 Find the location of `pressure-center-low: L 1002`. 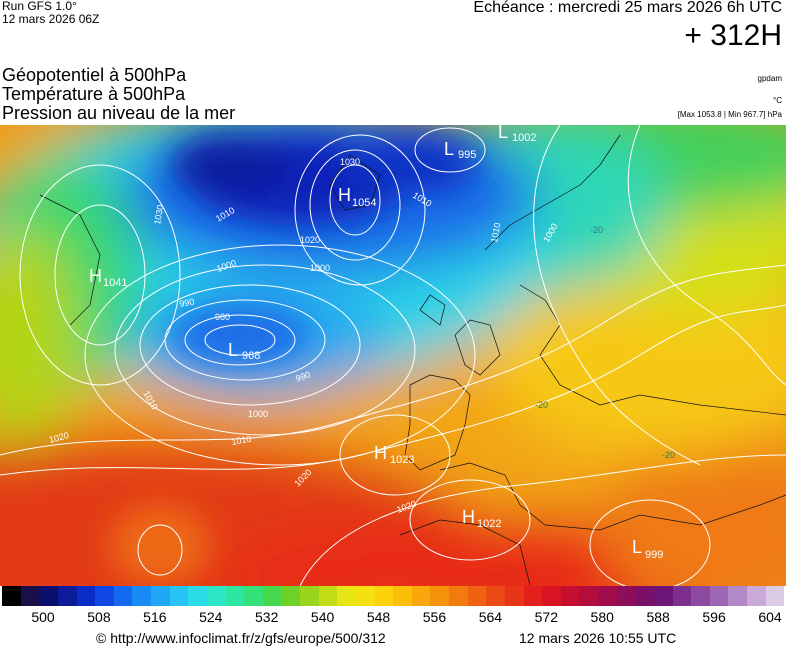

pressure-center-low: L 1002 is located at coordinates (517, 134).